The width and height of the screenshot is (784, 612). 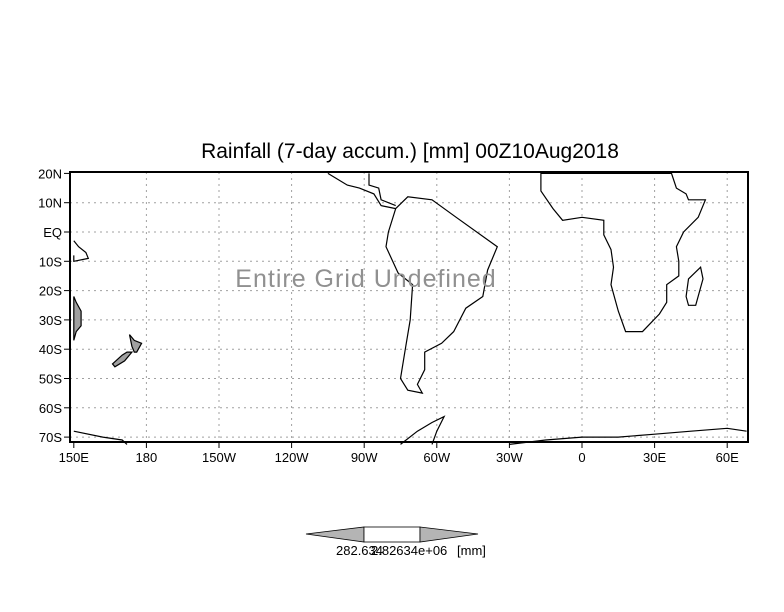 What do you see at coordinates (50, 349) in the screenshot?
I see `lat-tick-label: 40S` at bounding box center [50, 349].